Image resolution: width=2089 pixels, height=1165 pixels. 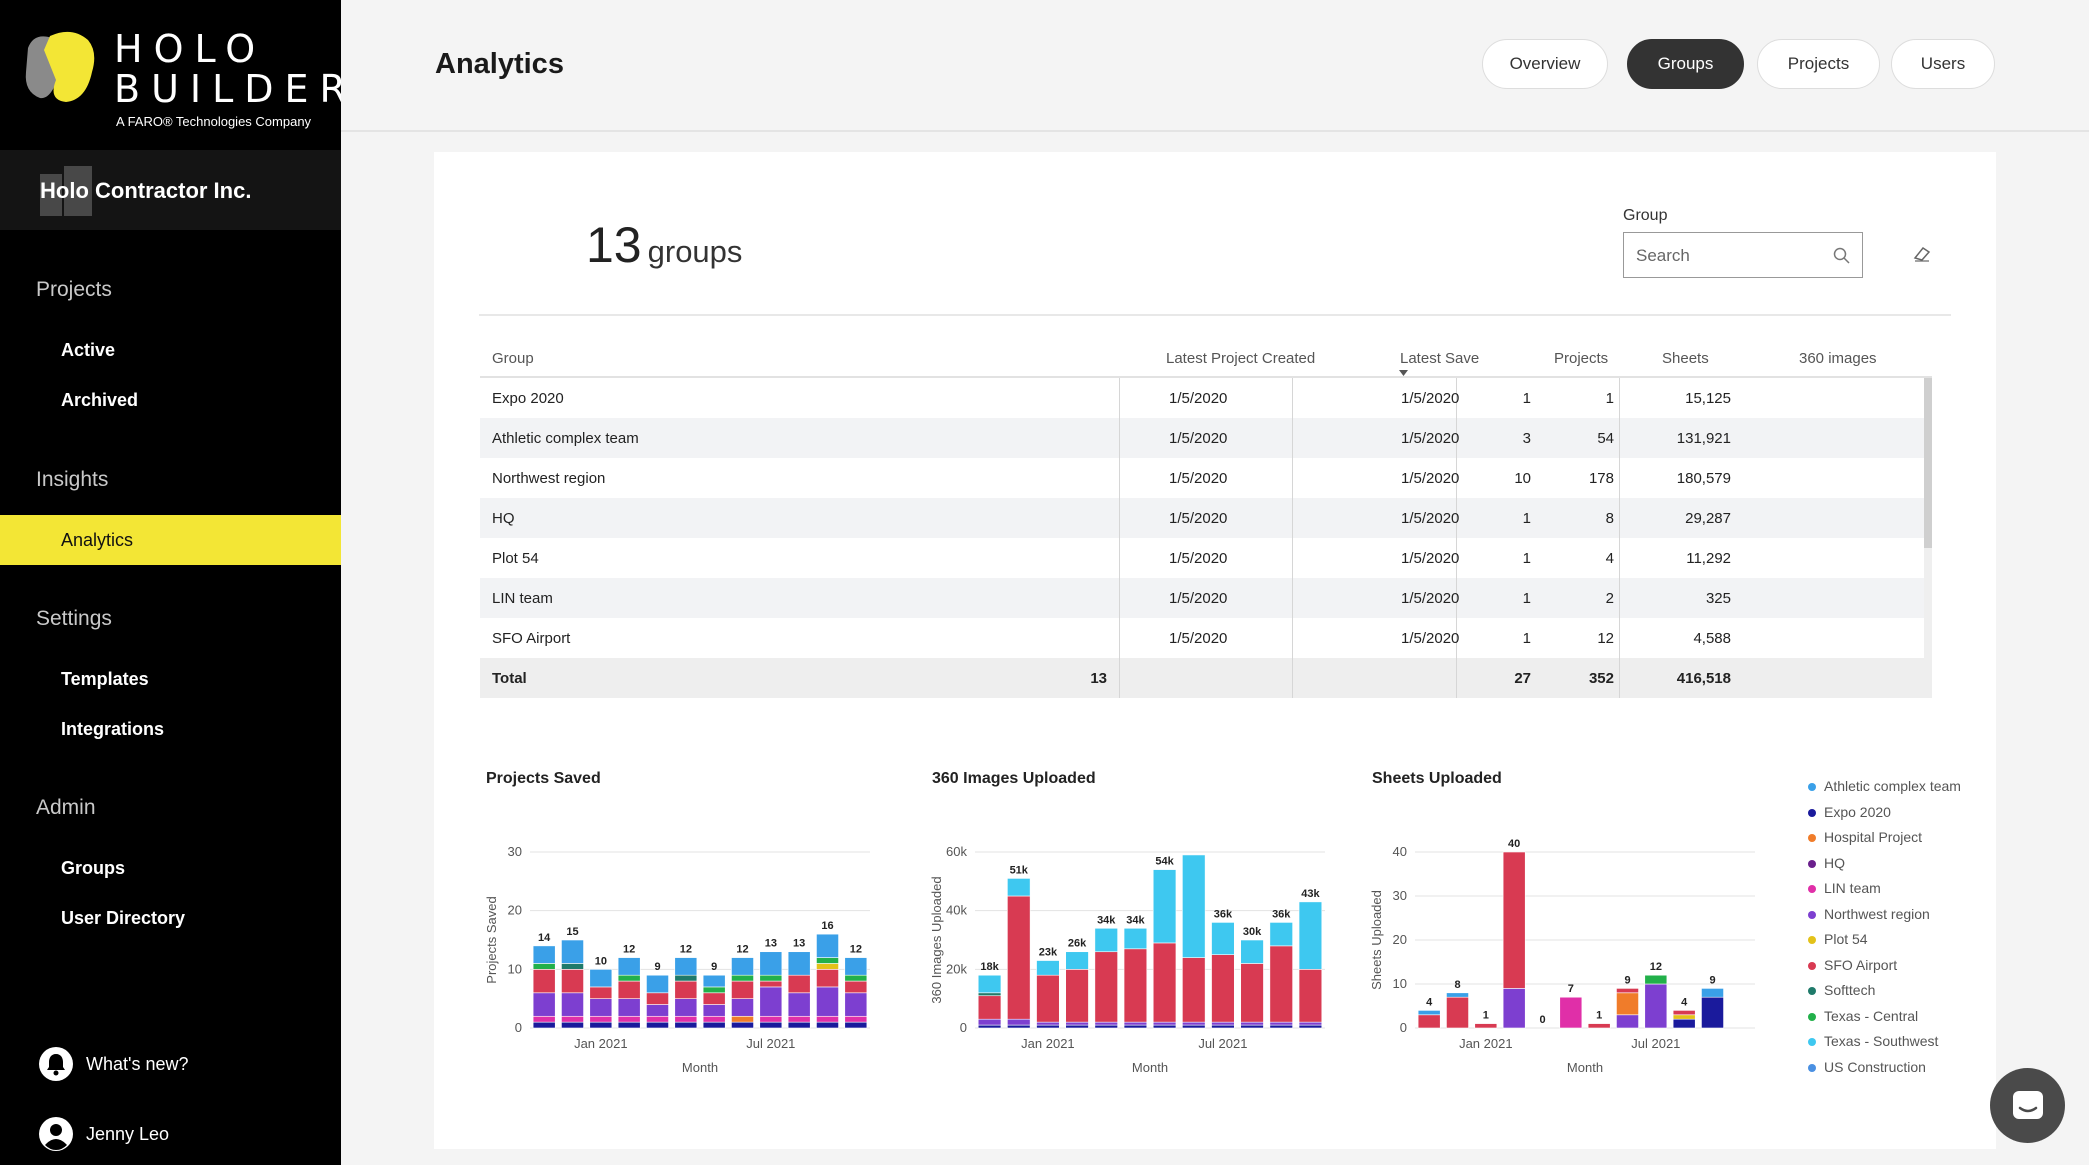 What do you see at coordinates (1841, 255) in the screenshot?
I see `search-icon` at bounding box center [1841, 255].